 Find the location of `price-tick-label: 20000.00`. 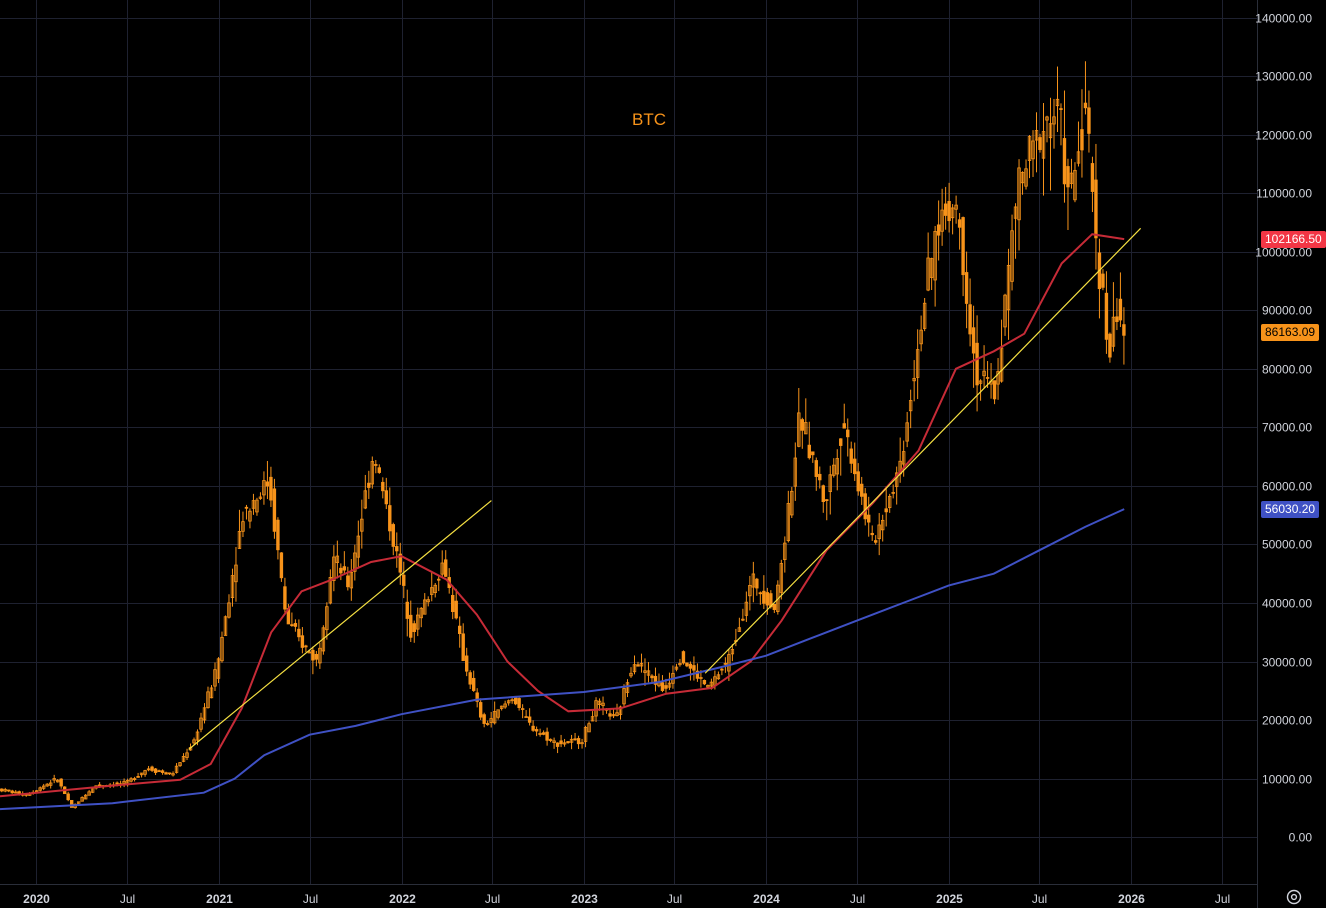

price-tick-label: 20000.00 is located at coordinates (1287, 721).